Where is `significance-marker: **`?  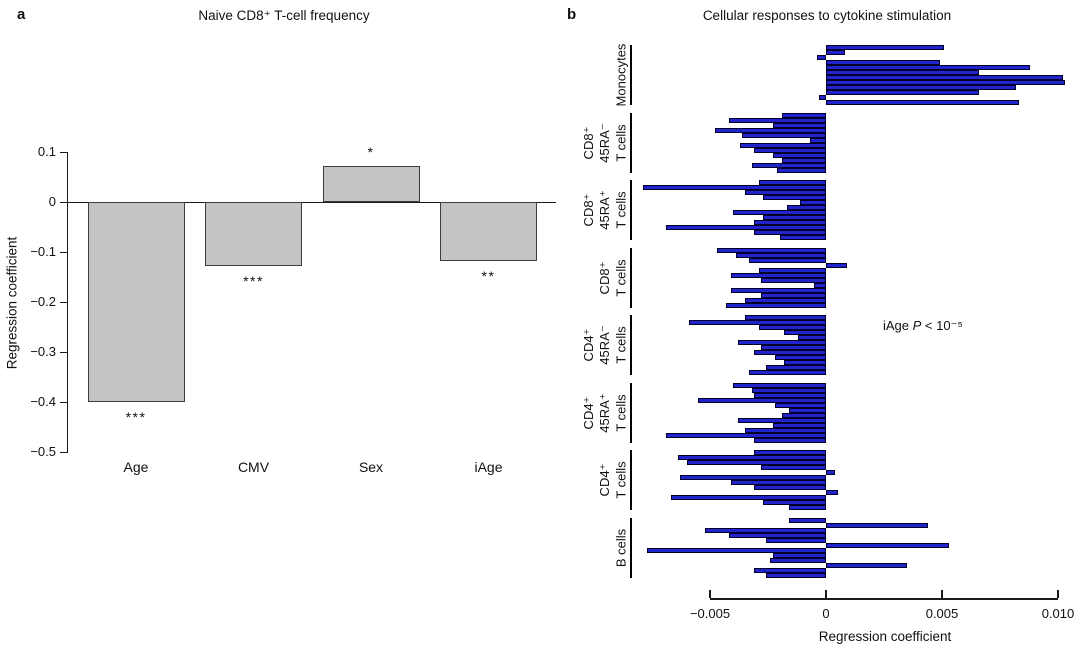
significance-marker: ** is located at coordinates (488, 276).